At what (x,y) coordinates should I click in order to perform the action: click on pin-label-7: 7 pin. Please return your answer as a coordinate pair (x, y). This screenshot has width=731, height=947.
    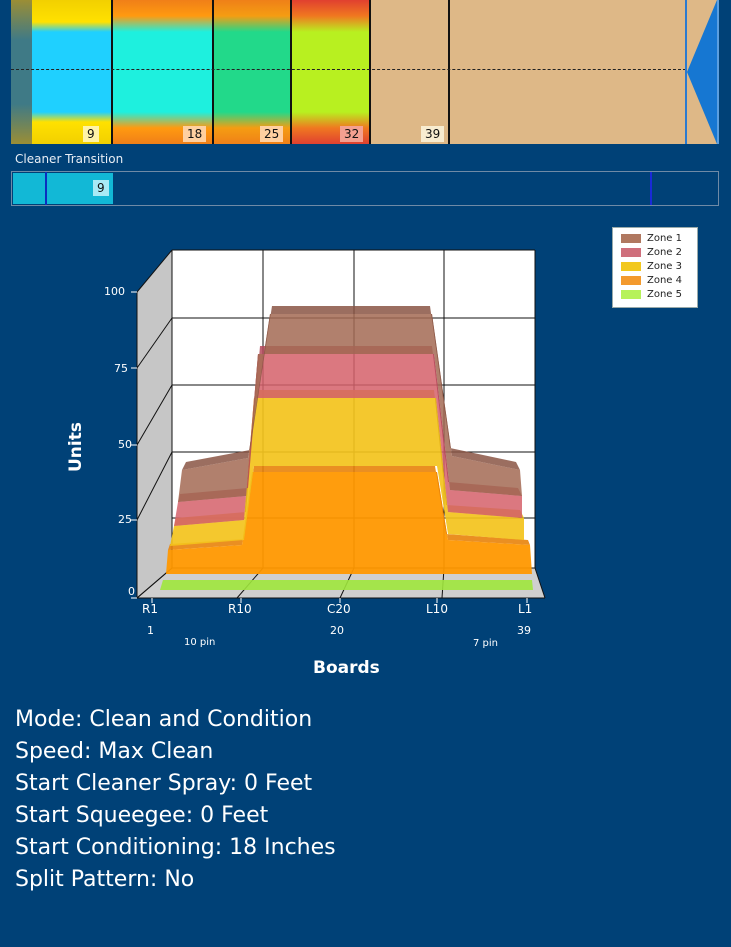
    Looking at the image, I should click on (486, 643).